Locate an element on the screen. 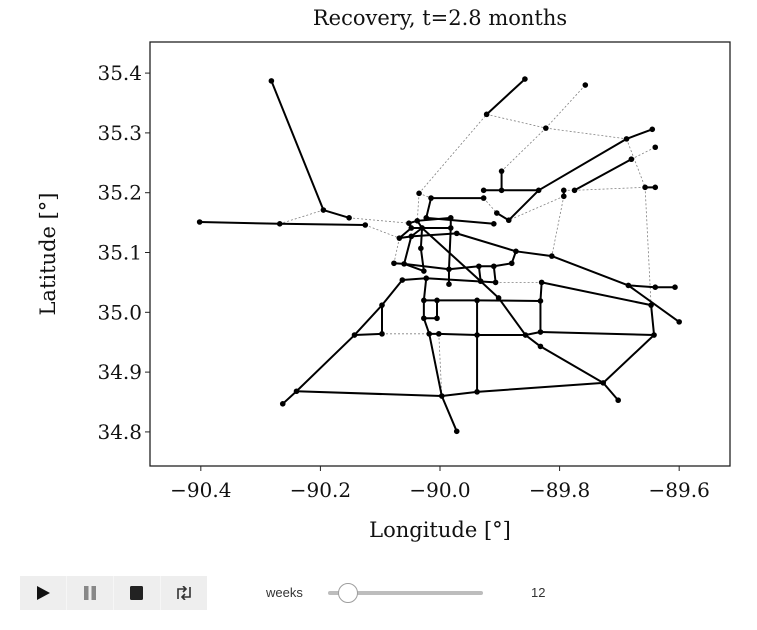 The height and width of the screenshot is (630, 757). y-tick-label: 35.4 is located at coordinates (119, 73).